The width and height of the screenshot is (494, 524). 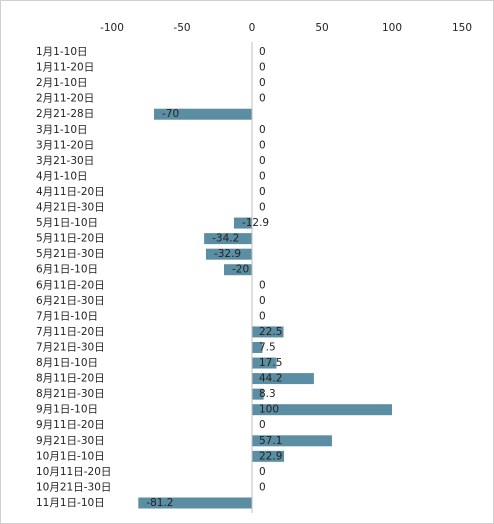 I want to click on data-label: -34.2, so click(x=225, y=239).